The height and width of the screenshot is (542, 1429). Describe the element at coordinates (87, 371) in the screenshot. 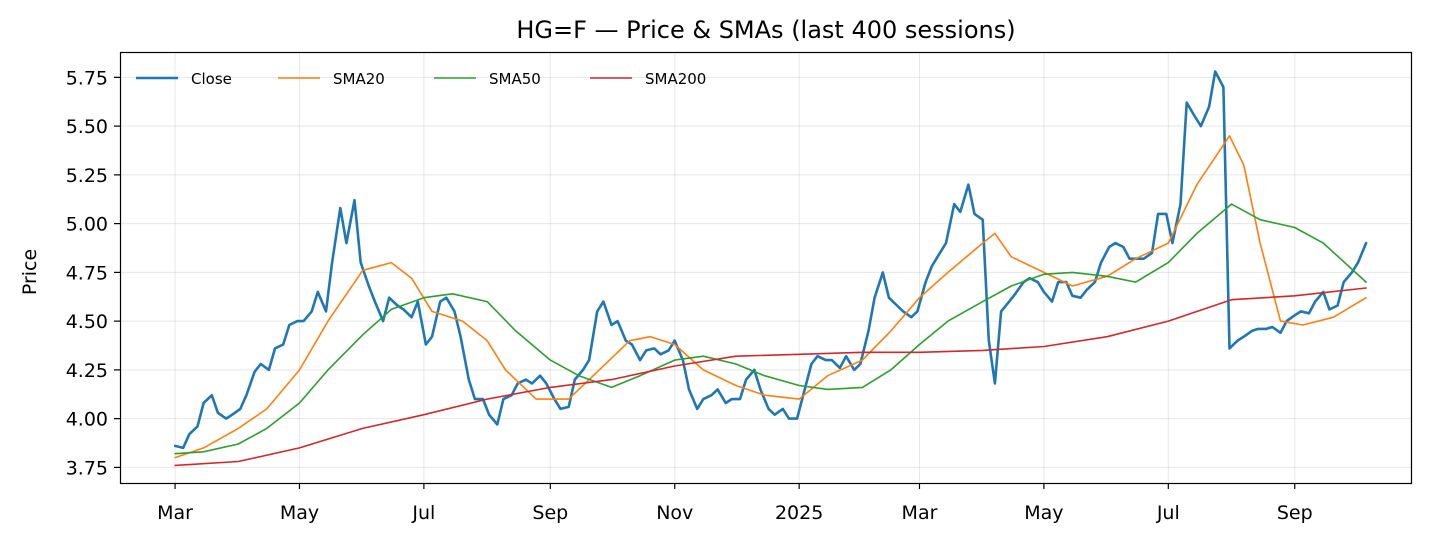

I see `y-tick-label: 4.25` at that location.